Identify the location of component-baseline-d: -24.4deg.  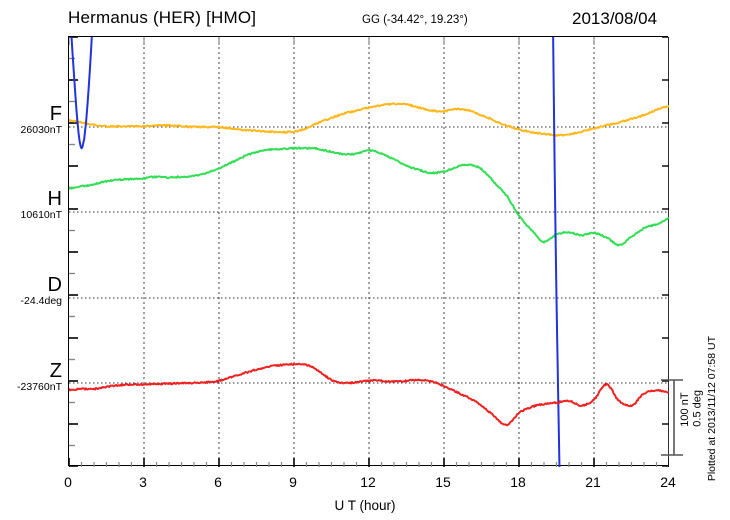
(41, 301).